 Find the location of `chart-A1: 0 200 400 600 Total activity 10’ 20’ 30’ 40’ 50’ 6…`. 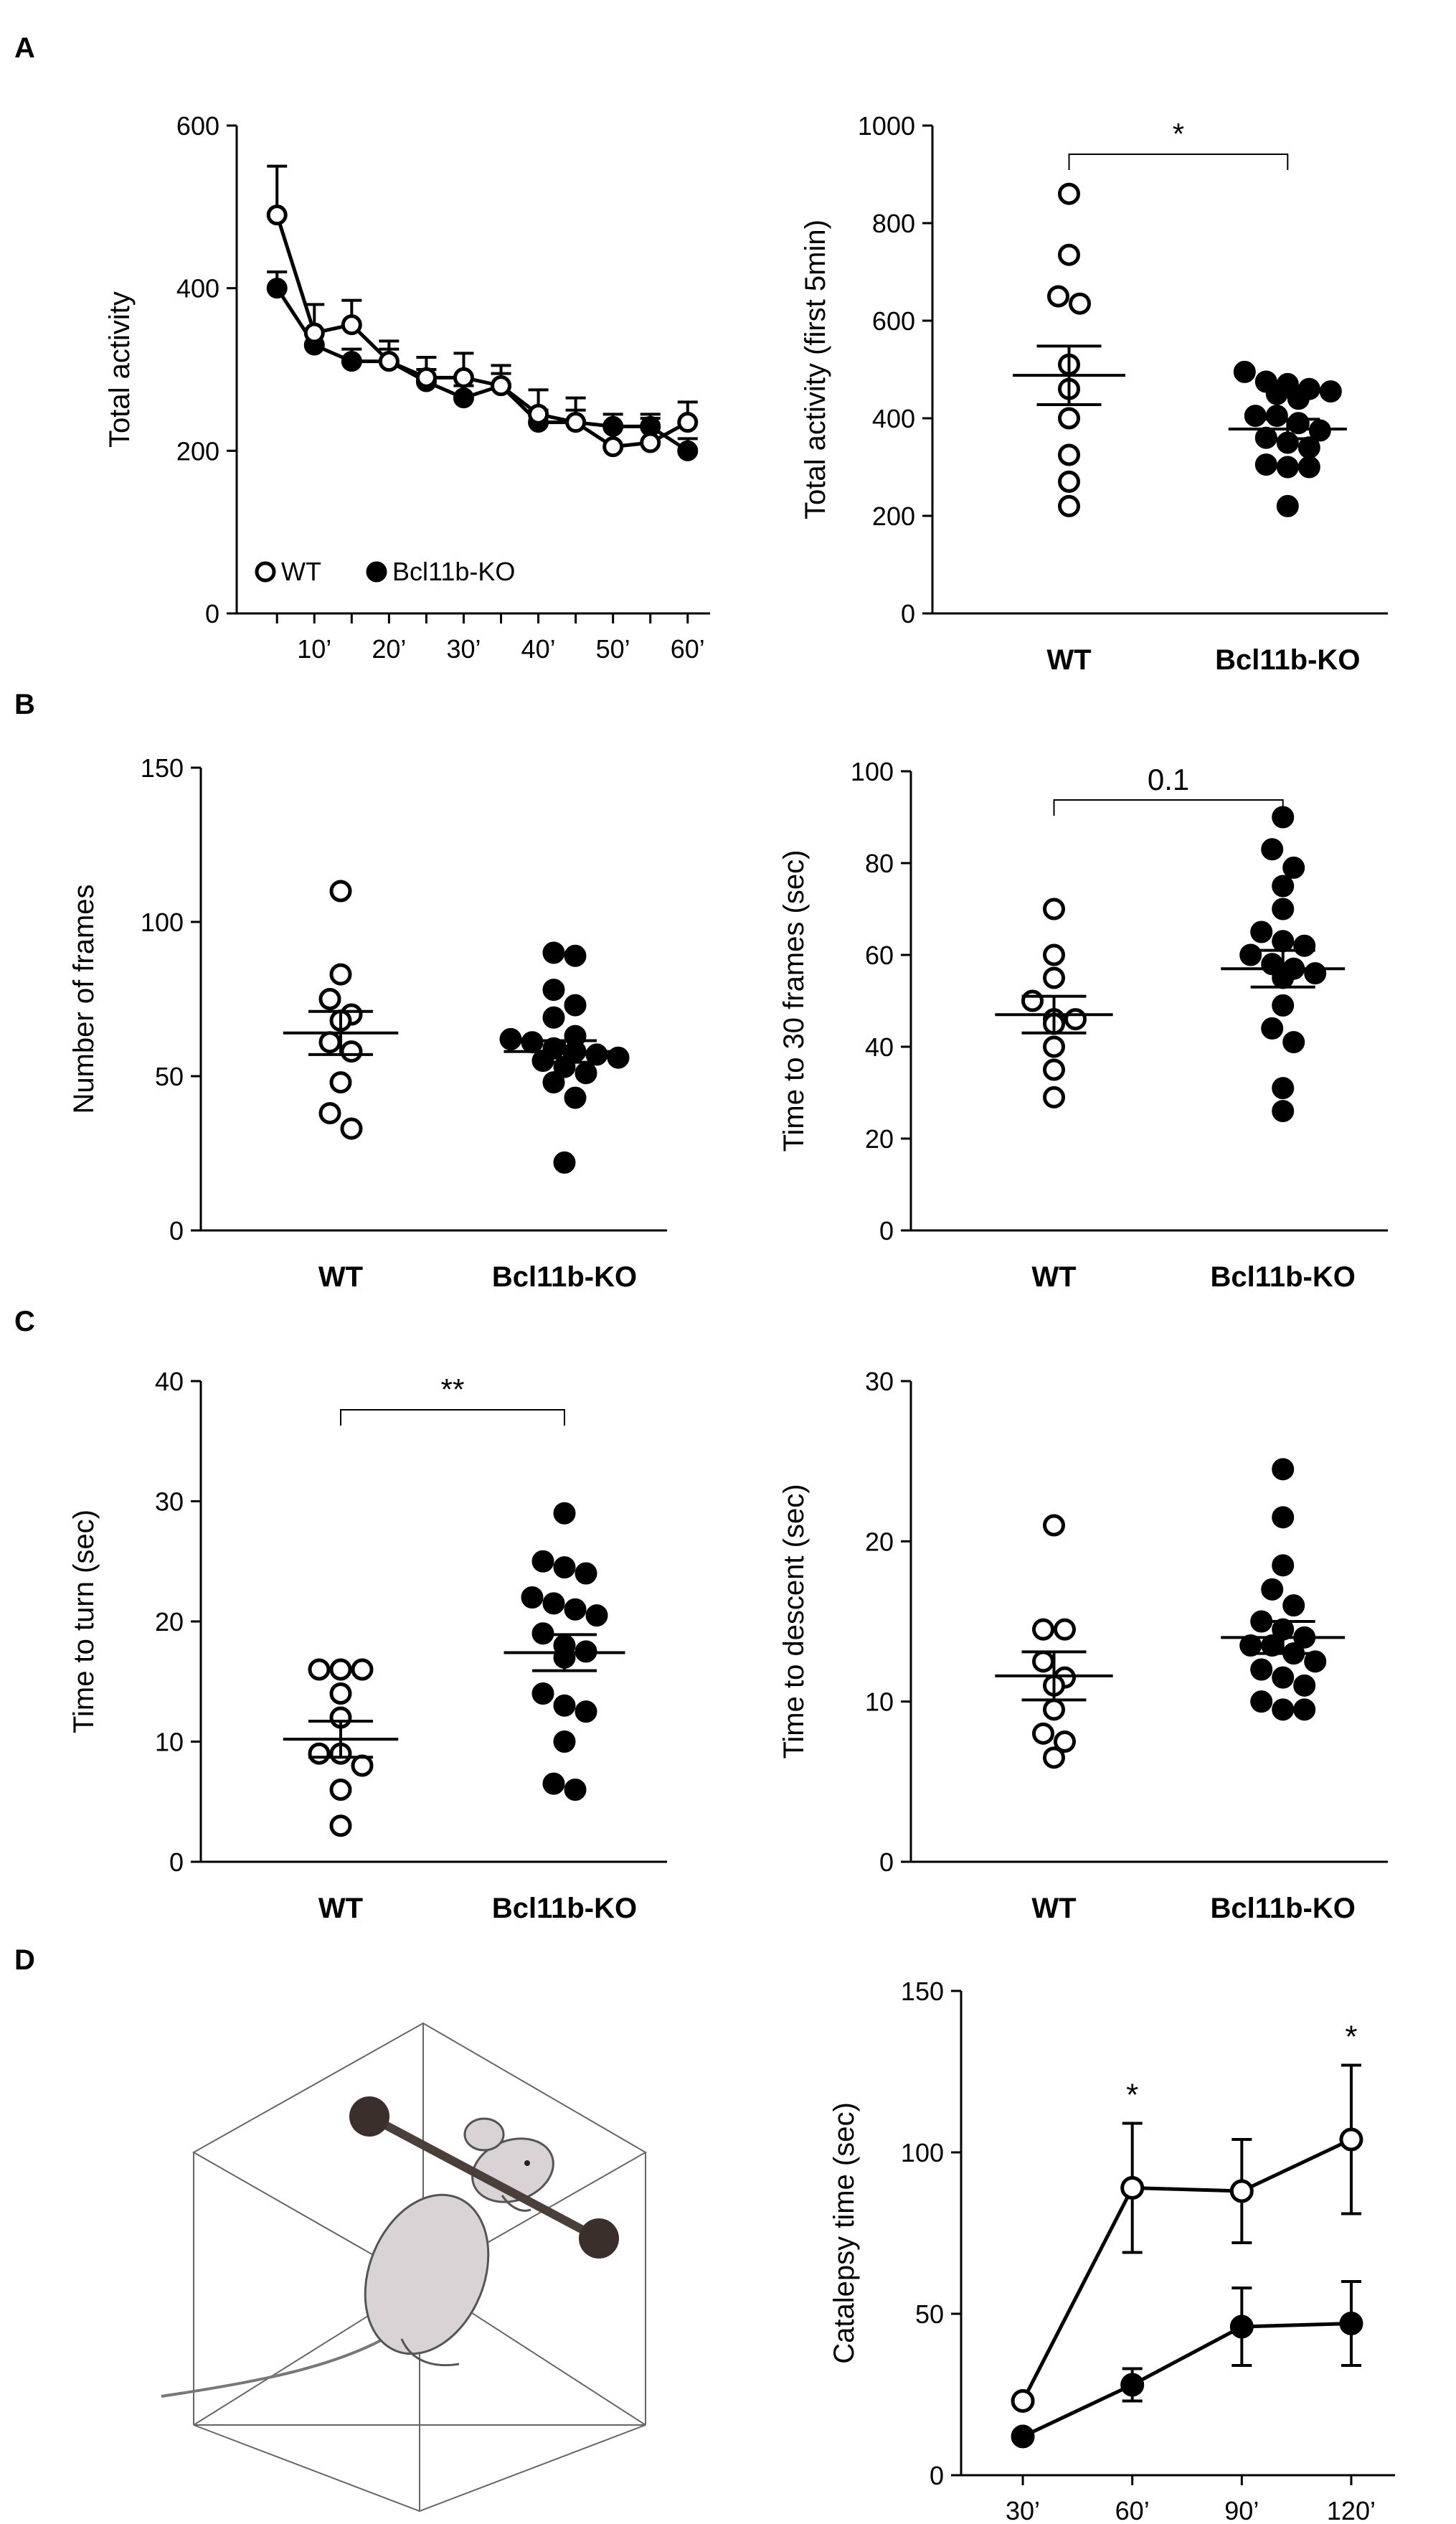

chart-A1: 0 200 400 600 Total activity 10’ 20’ 30’ 40’ 50’ 6… is located at coordinates (407, 387).